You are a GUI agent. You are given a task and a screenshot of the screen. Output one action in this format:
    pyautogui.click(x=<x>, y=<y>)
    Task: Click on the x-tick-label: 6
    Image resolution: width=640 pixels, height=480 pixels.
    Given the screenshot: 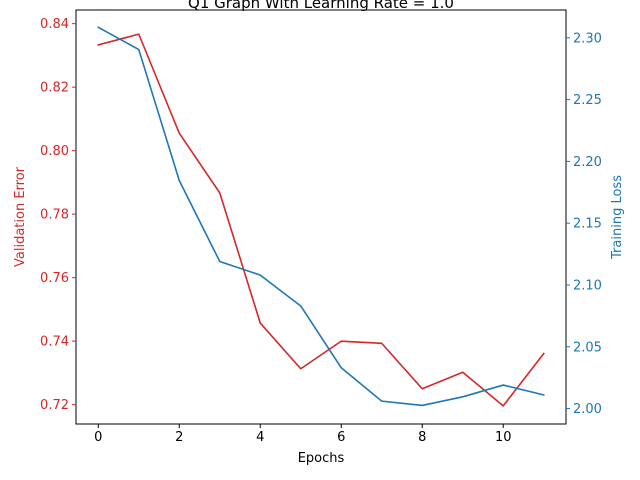 What is the action you would take?
    pyautogui.click(x=341, y=437)
    